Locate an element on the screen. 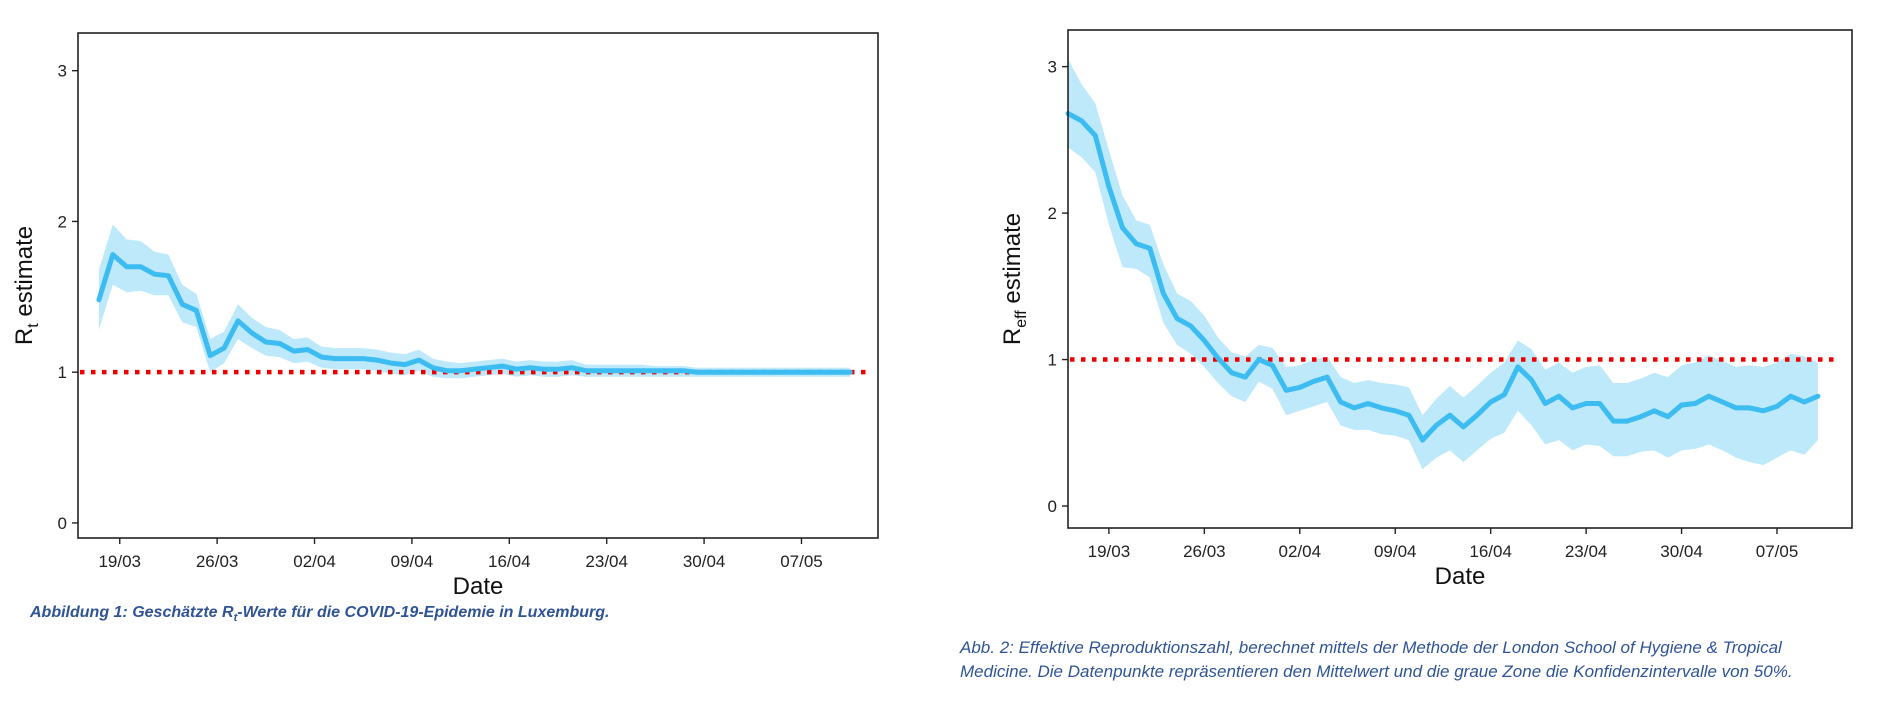 This screenshot has width=1898, height=706. y-axis-title-subscript: t is located at coordinates (33, 325).